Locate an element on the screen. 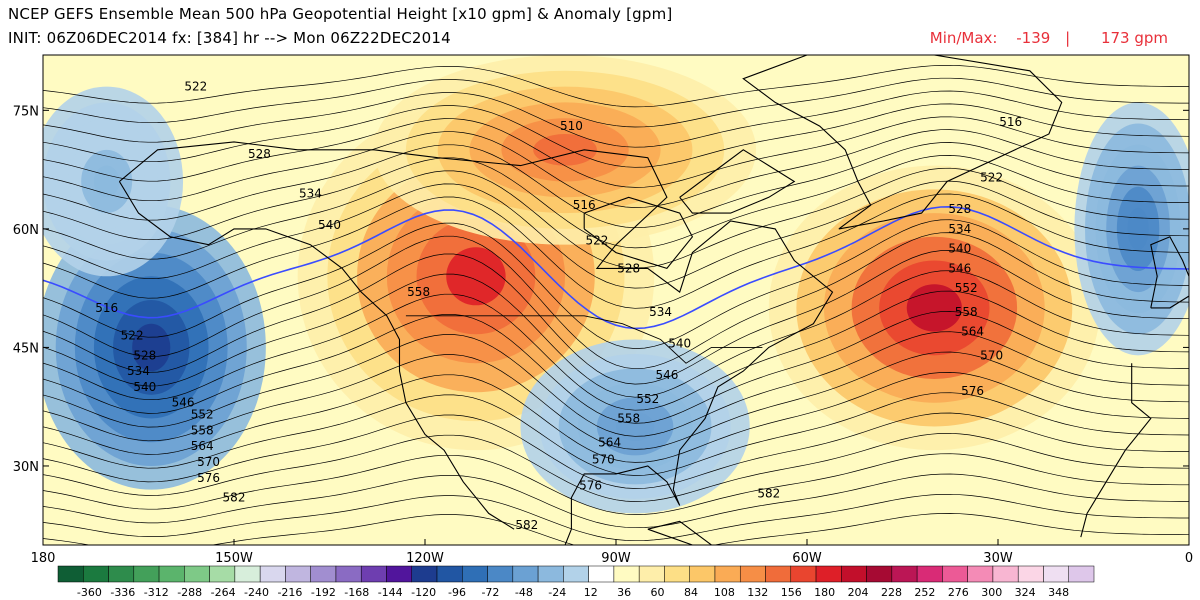 This screenshot has width=1200, height=600. legend-label-19: 108 is located at coordinates (724, 592).